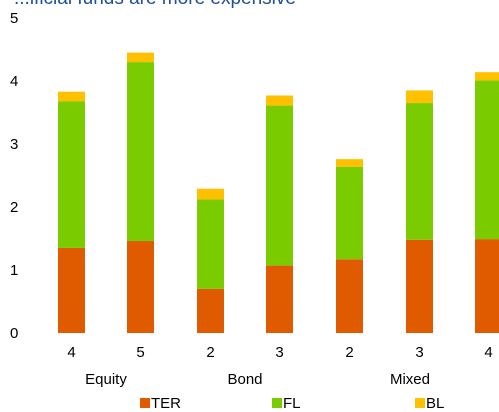  I want to click on legend-item-bl: BL, so click(429, 403).